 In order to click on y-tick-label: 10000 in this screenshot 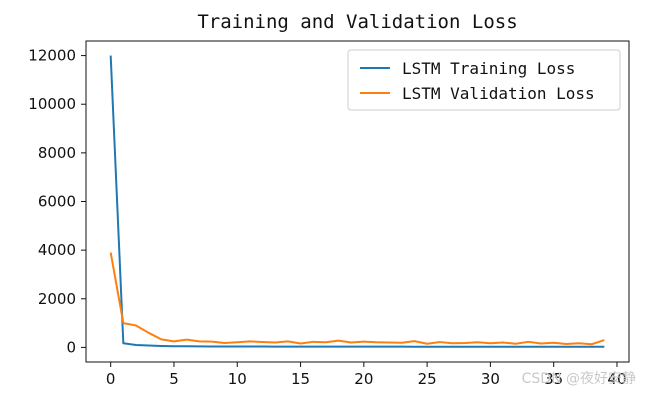, I will do `click(52, 104)`.